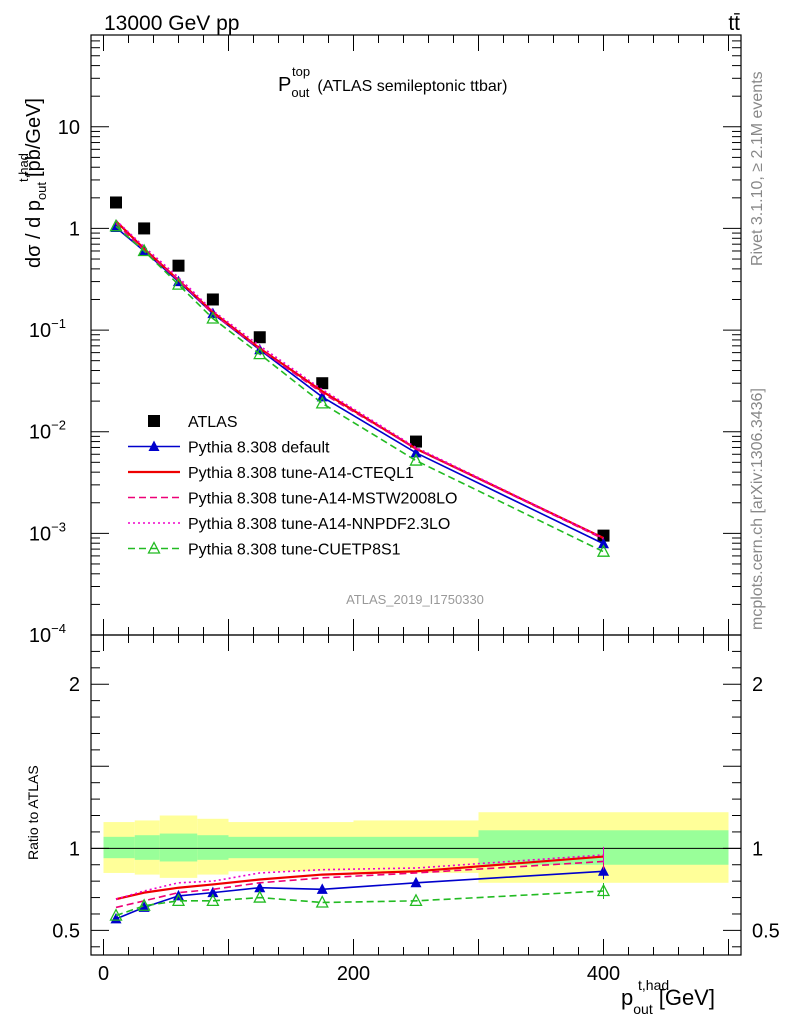 The height and width of the screenshot is (1024, 786). I want to click on ratio-series-3-line, so click(359, 877).